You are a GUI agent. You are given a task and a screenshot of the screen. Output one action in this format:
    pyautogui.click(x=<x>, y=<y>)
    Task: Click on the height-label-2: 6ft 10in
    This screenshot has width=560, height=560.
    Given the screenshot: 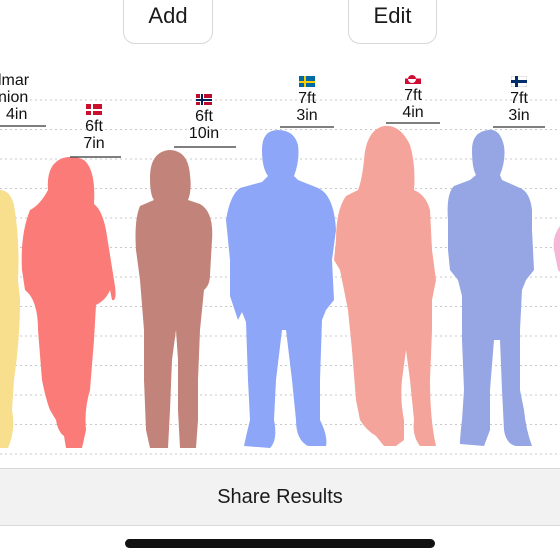 What is the action you would take?
    pyautogui.click(x=204, y=118)
    